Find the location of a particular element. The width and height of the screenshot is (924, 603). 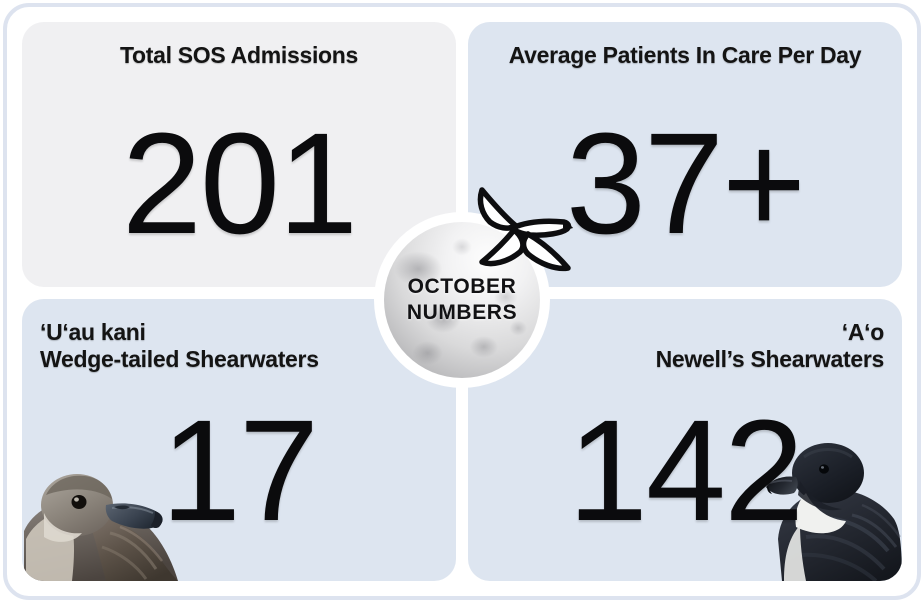

card-value-newells-shearwaters: 142 is located at coordinates (685, 470).